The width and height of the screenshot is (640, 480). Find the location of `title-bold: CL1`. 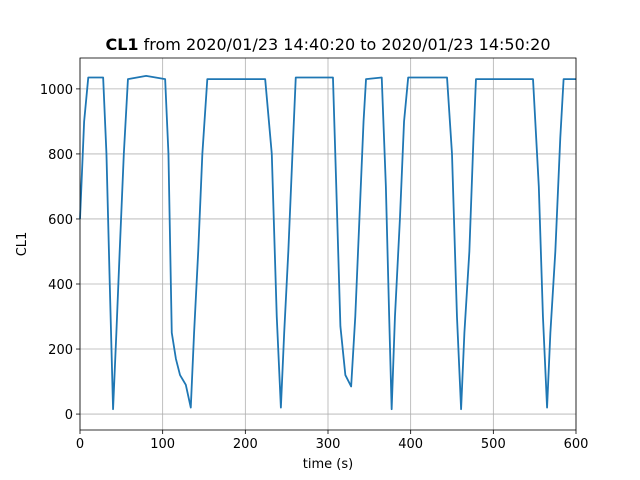

title-bold: CL1 is located at coordinates (121, 44).